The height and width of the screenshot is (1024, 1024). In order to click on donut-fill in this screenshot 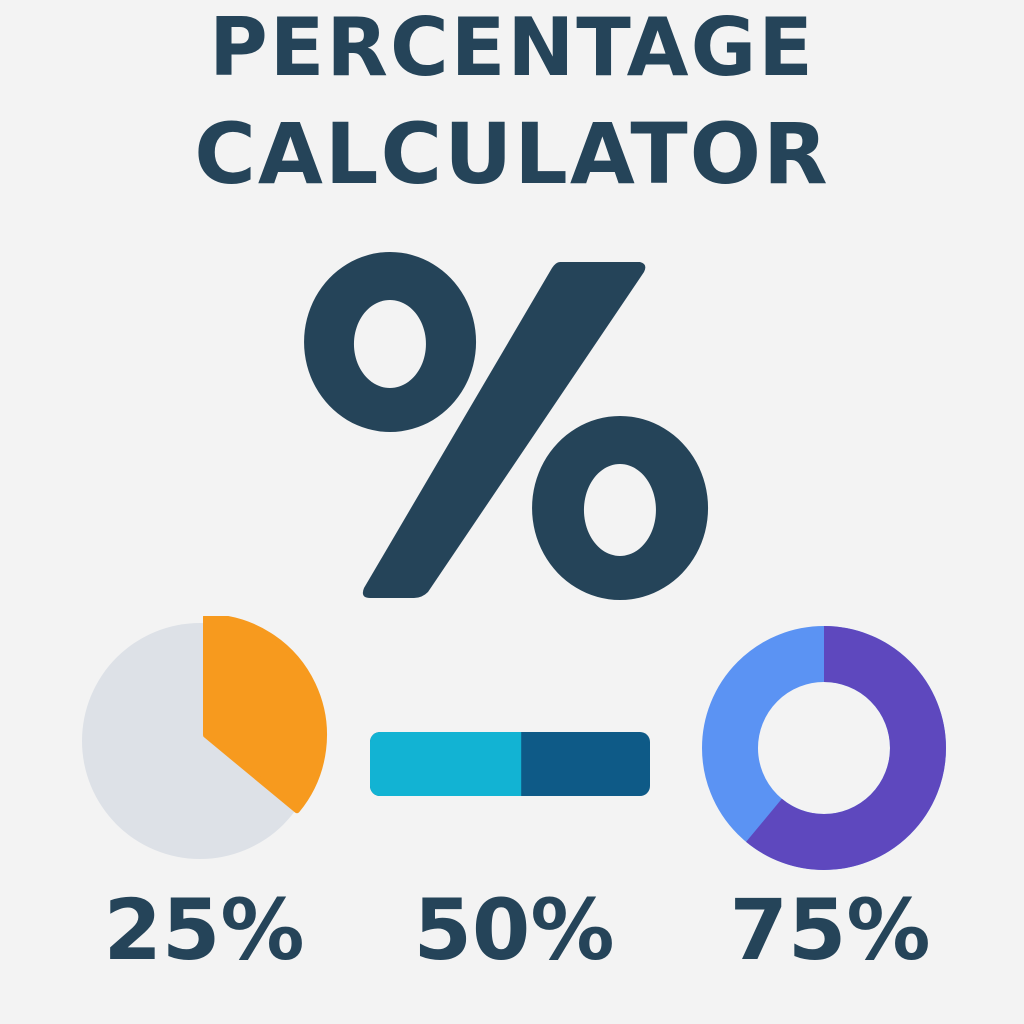, I will do `click(824, 748)`.